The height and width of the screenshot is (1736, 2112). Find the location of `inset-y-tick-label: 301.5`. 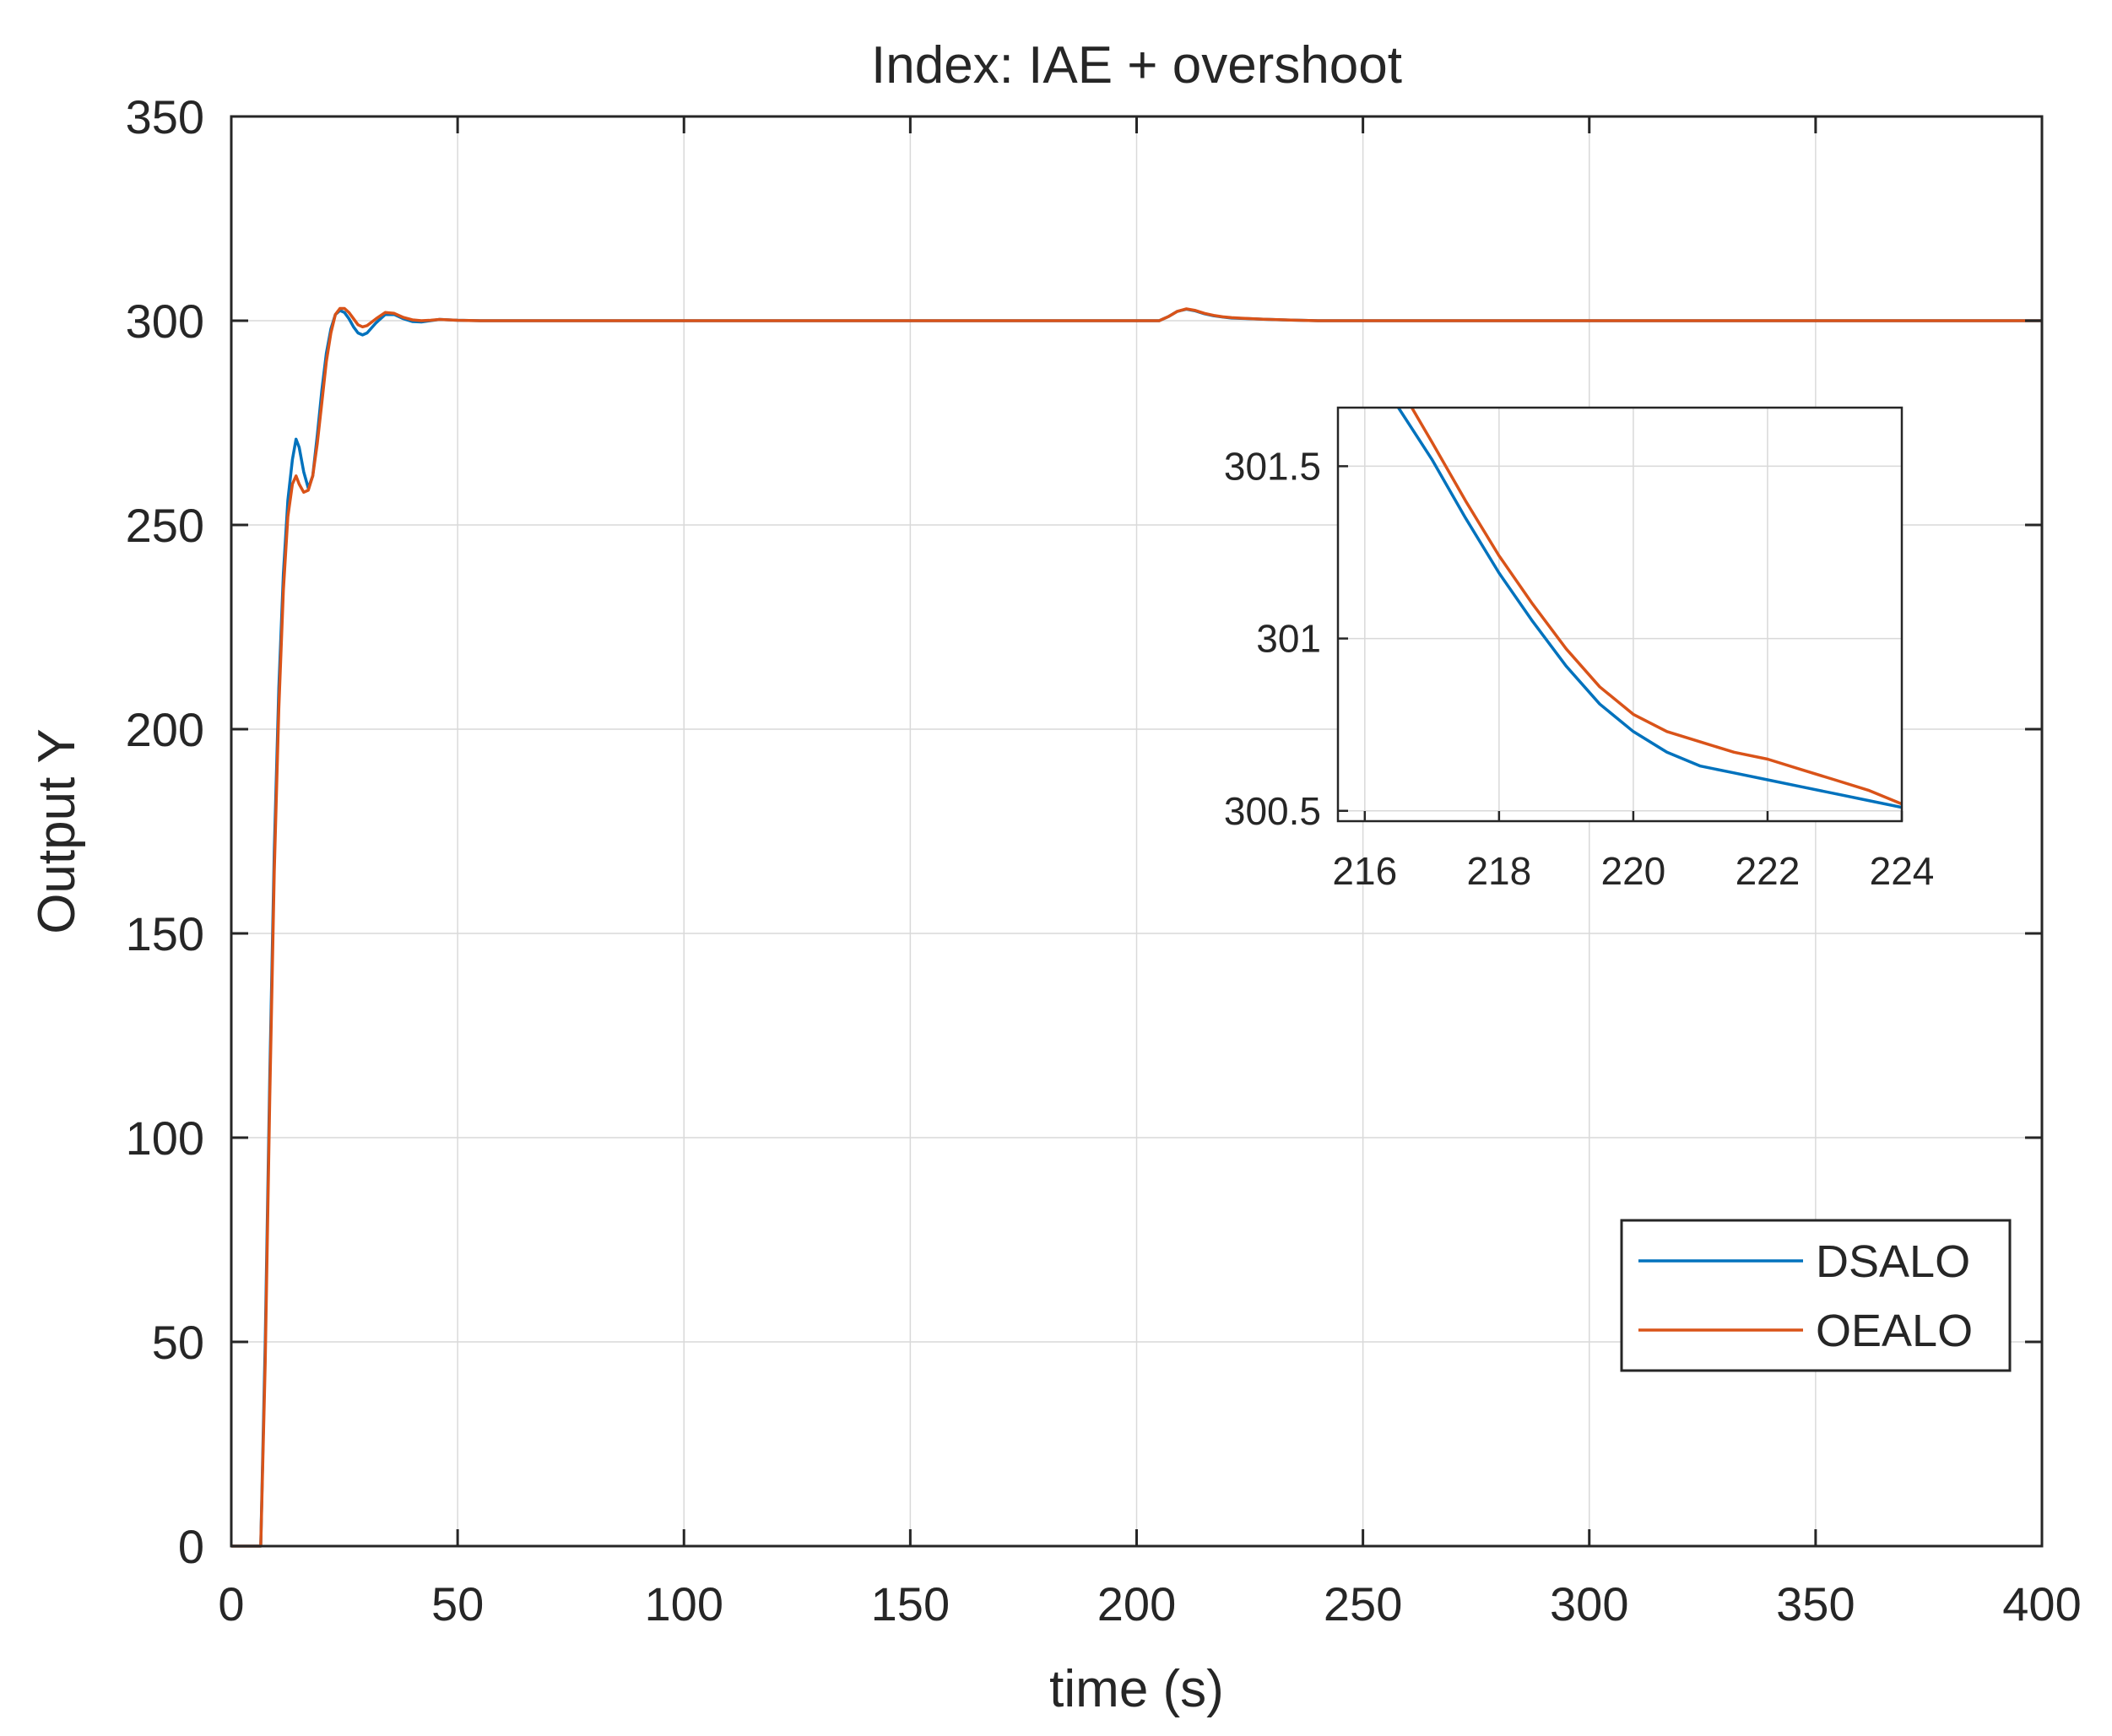

inset-y-tick-label: 301.5 is located at coordinates (1272, 466).